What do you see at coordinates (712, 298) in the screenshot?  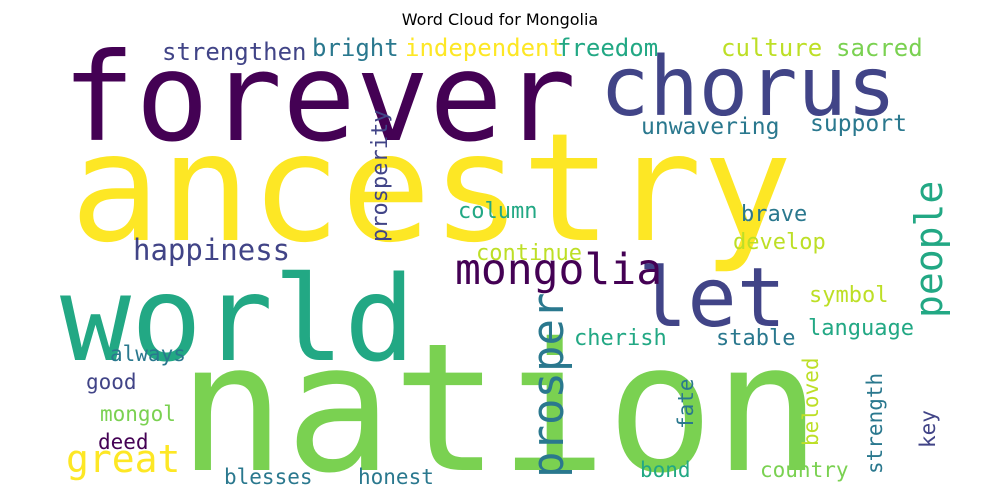 I see `word-let: let` at bounding box center [712, 298].